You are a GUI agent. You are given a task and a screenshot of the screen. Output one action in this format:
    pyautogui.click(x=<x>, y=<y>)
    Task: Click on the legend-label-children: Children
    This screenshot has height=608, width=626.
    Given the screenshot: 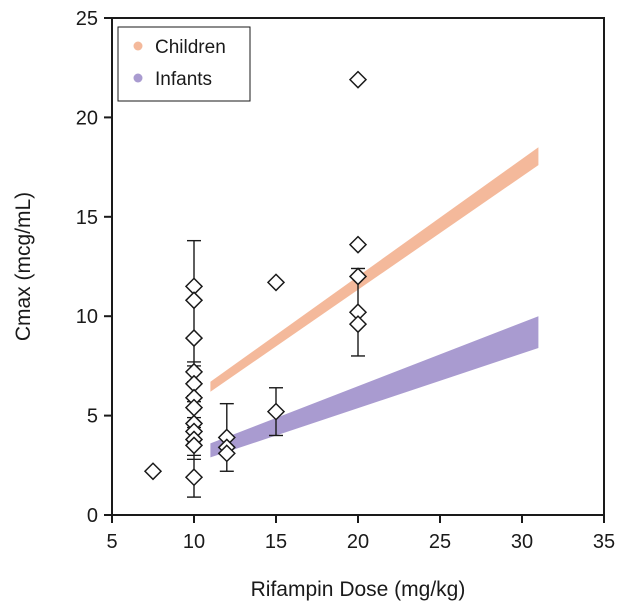 What is the action you would take?
    pyautogui.click(x=190, y=47)
    